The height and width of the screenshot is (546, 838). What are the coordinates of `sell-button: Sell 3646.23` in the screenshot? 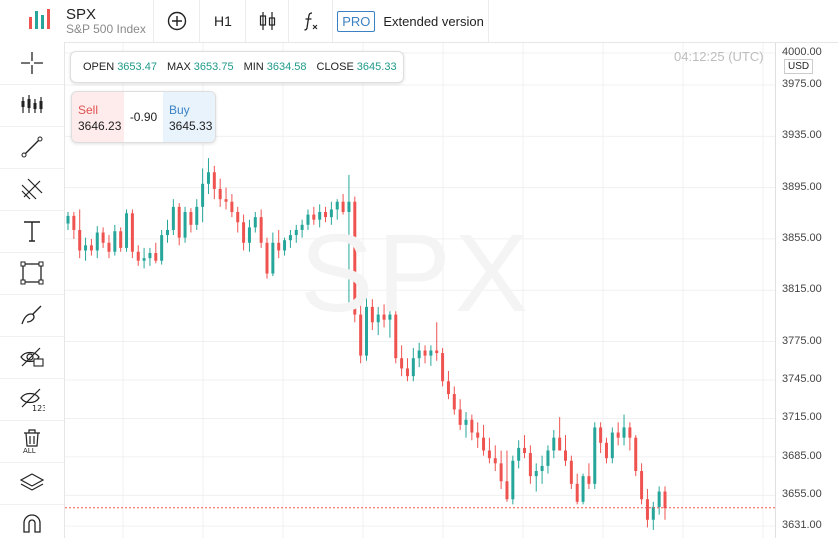 It's located at (98, 117).